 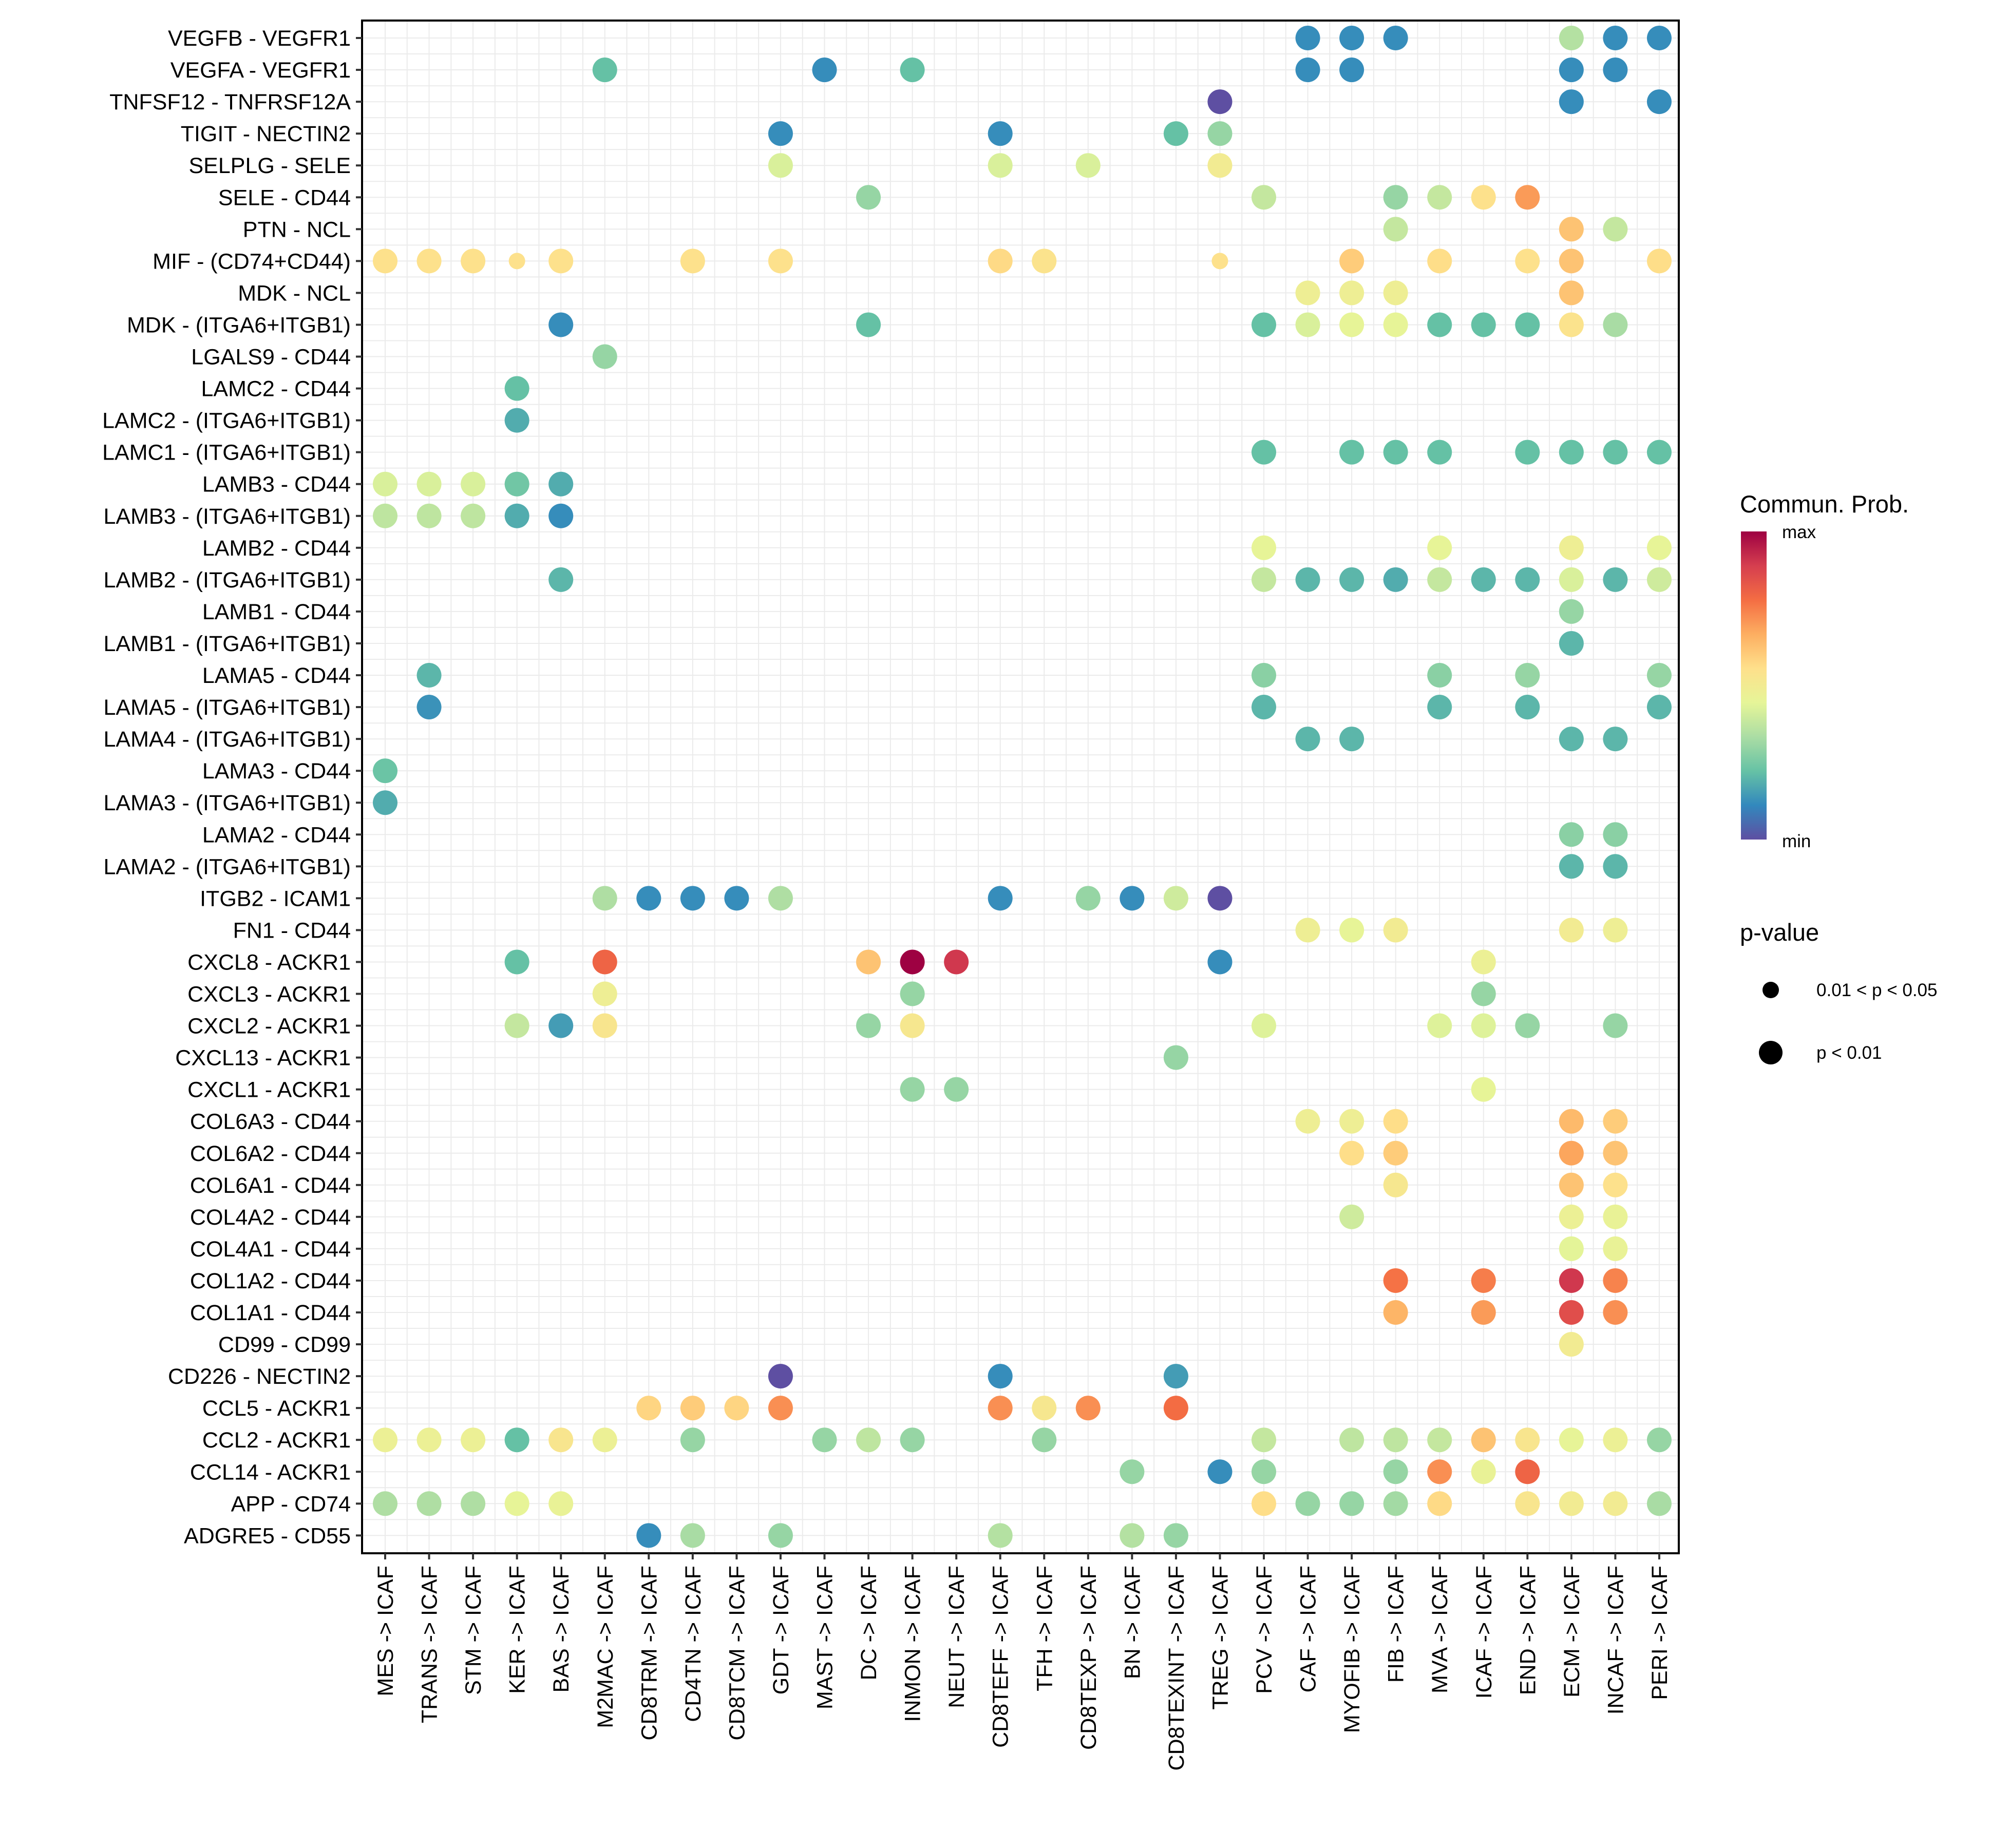 I want to click on x-tick-label: TFH -> ICAF, so click(x=1044, y=1628).